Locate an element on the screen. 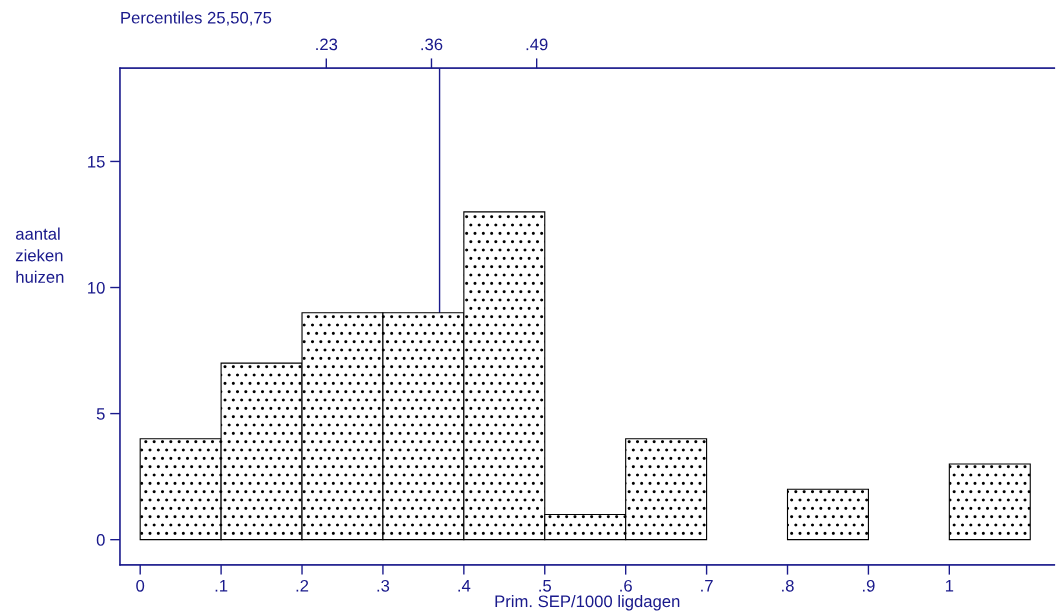 This screenshot has height=614, width=1056. y-tick-label: 15 is located at coordinates (96, 162).